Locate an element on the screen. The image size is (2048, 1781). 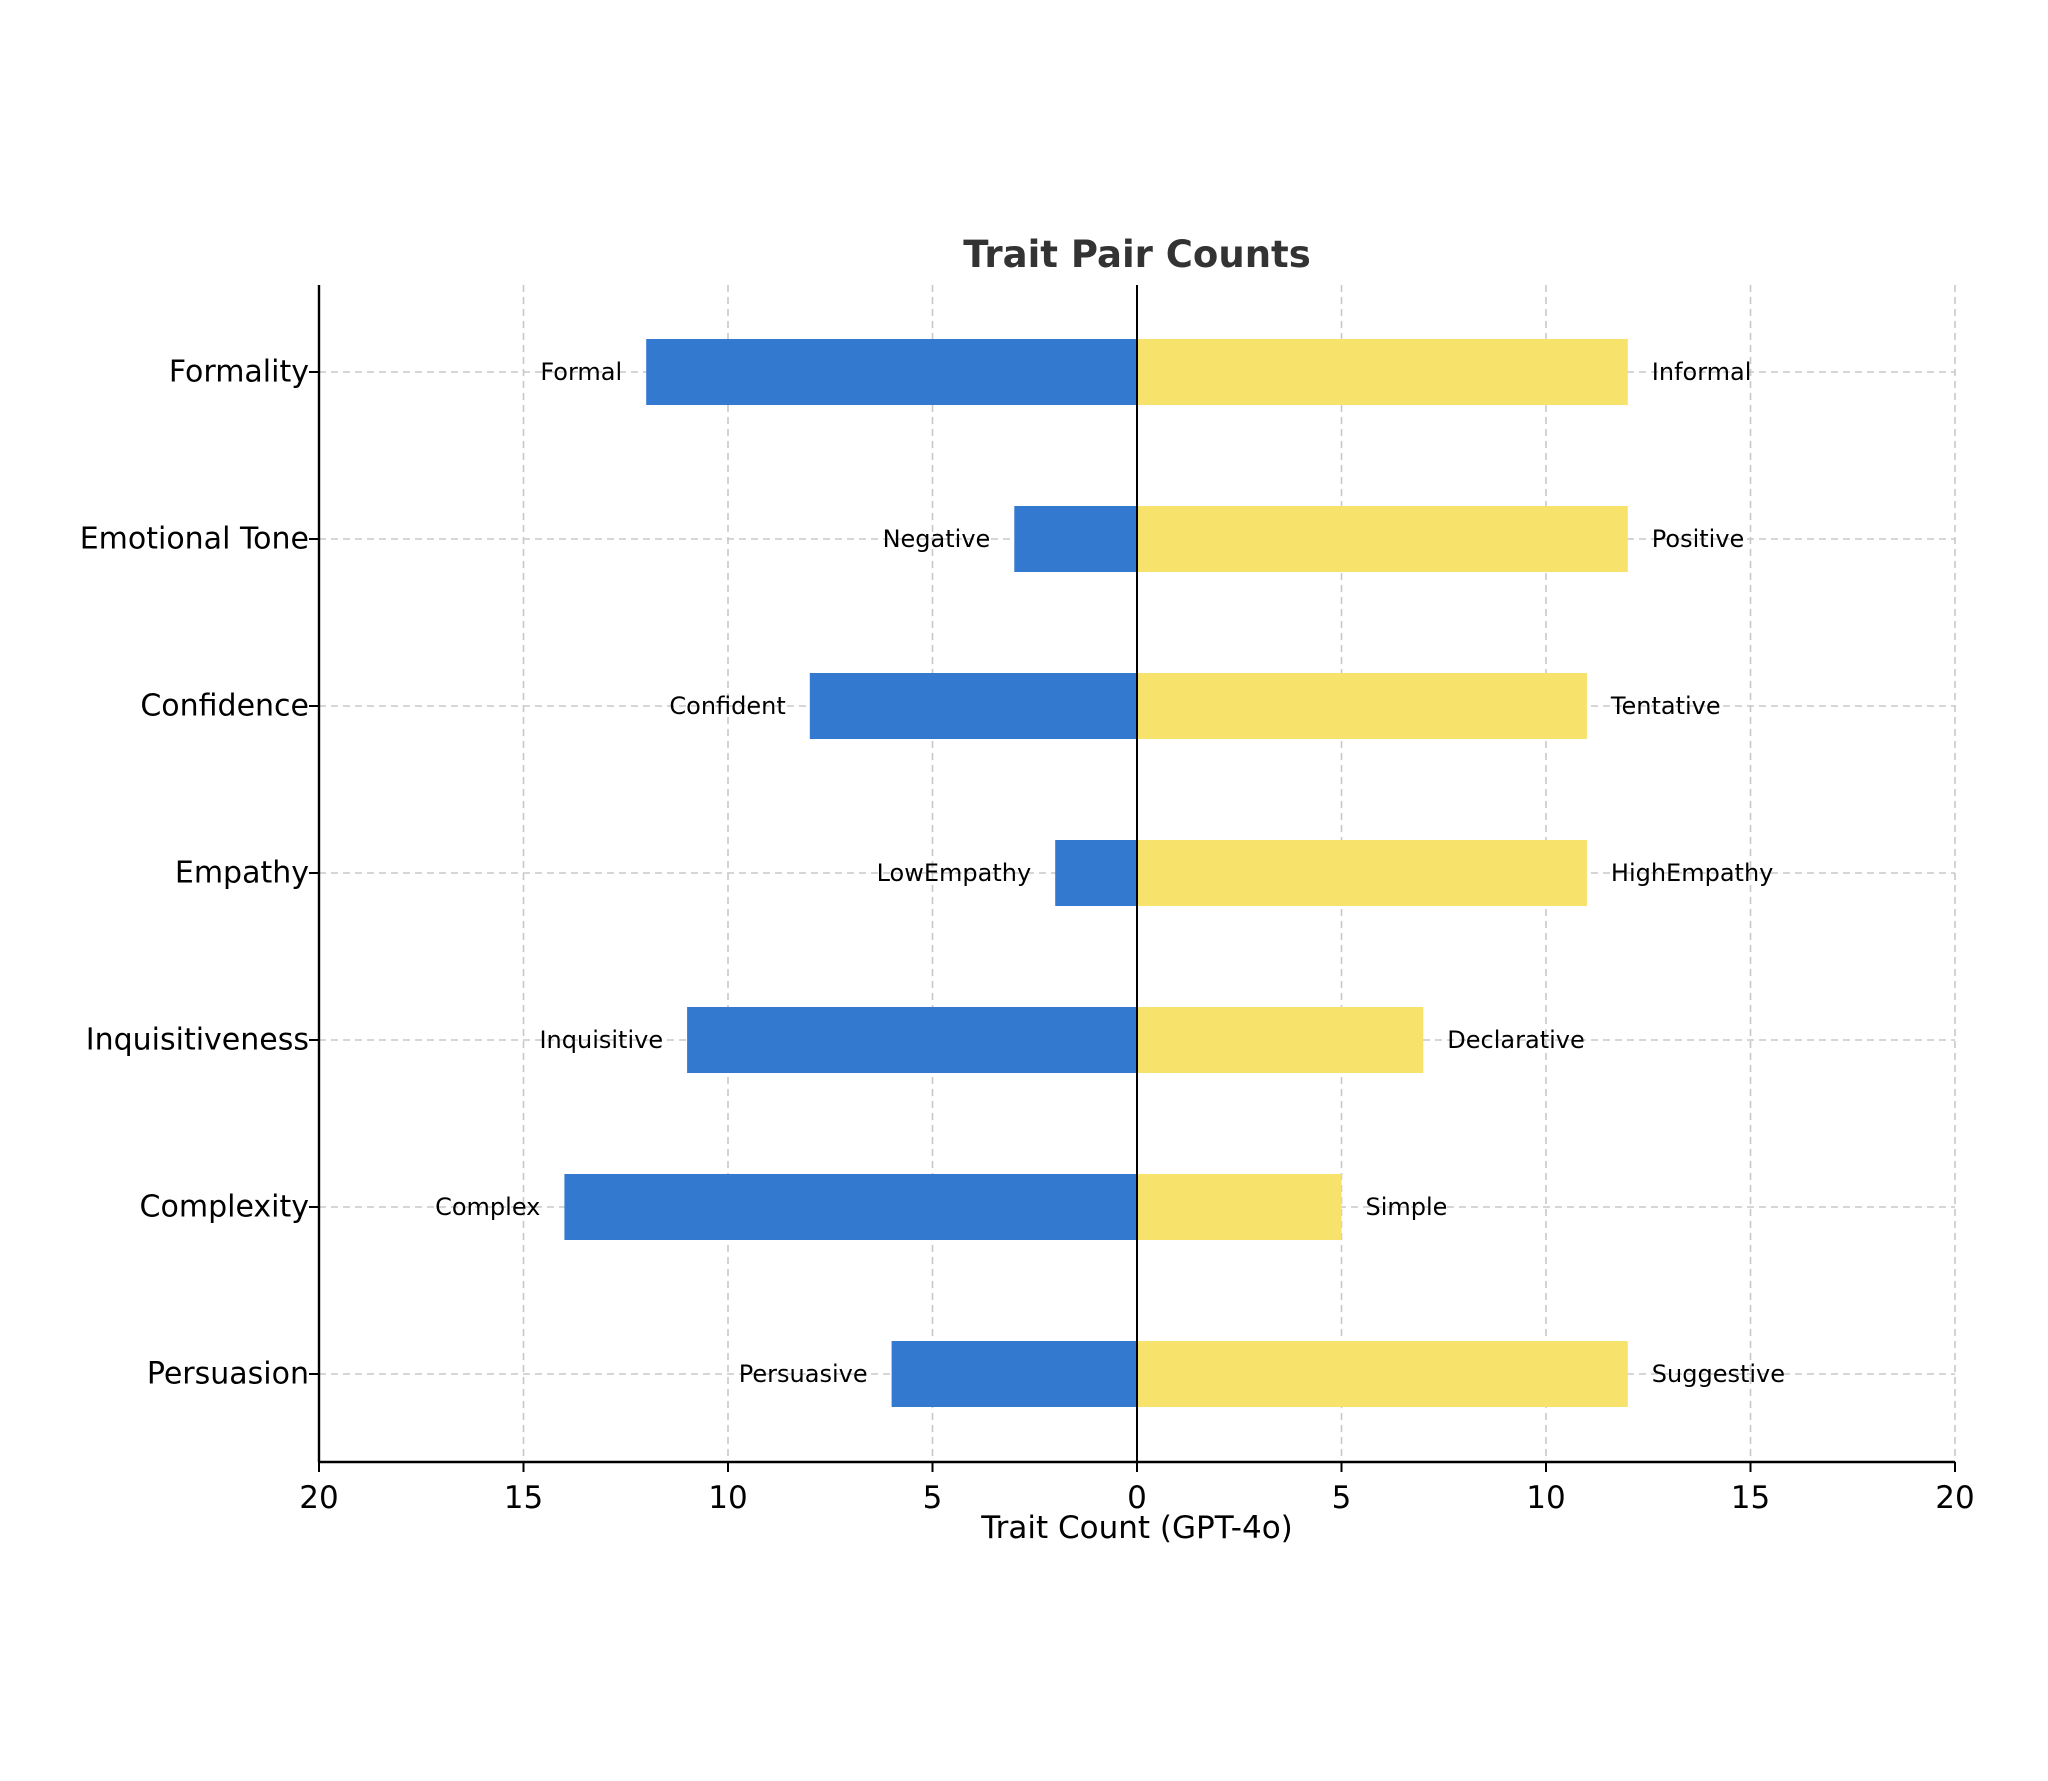
left-bar-inquisitiveness is located at coordinates (912, 1040).